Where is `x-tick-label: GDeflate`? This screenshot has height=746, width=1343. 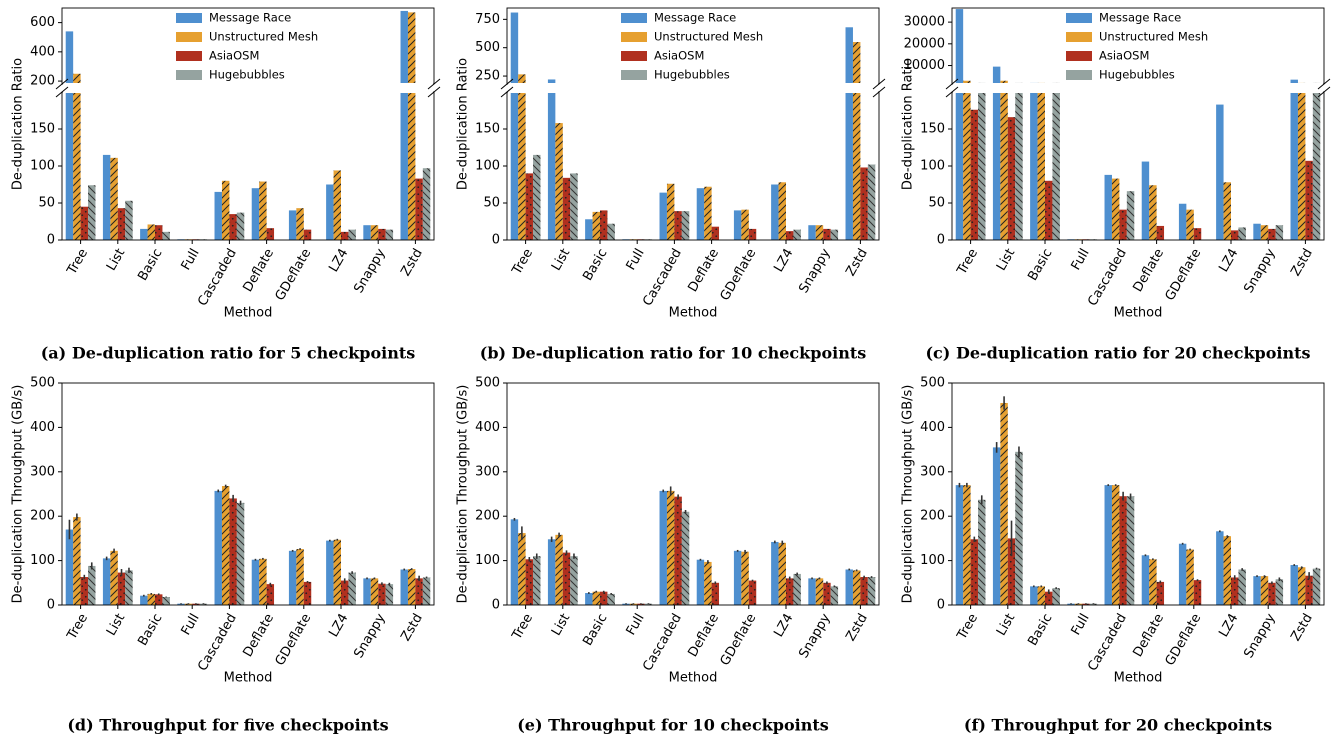
x-tick-label: GDeflate is located at coordinates (1184, 639).